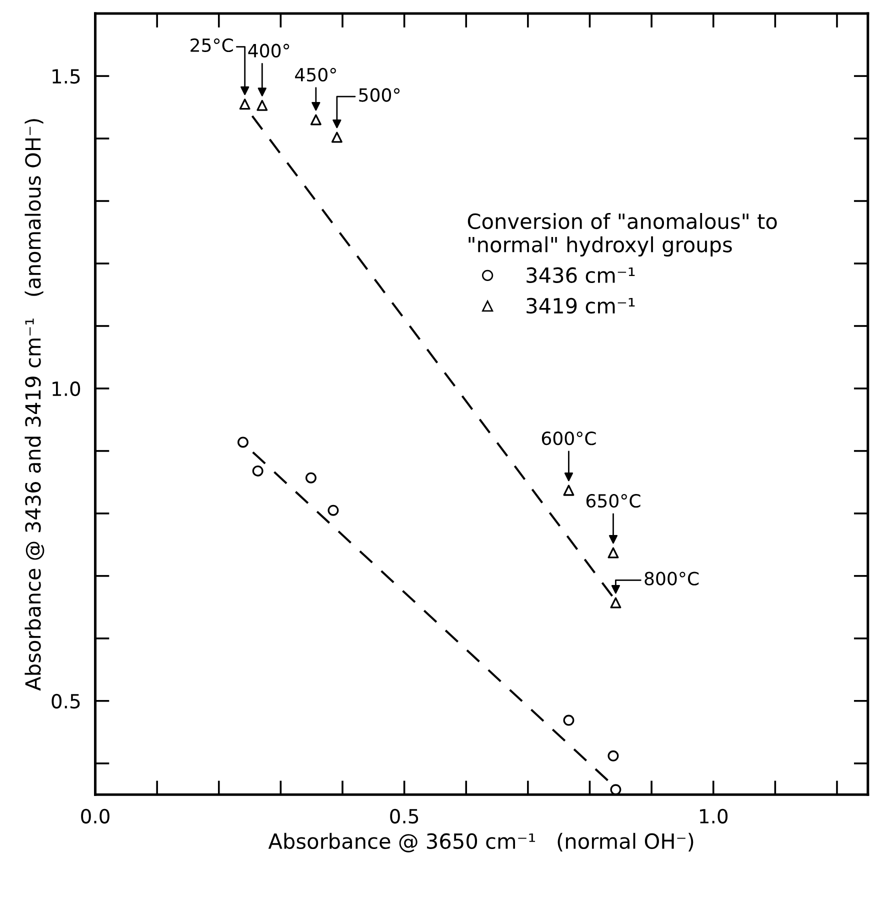 The image size is (882, 903). What do you see at coordinates (34, 405) in the screenshot?
I see `y-axis-title: Absorbance @ 3436 and 3419 cm⁻¹ (anomalous OH⁻)` at bounding box center [34, 405].